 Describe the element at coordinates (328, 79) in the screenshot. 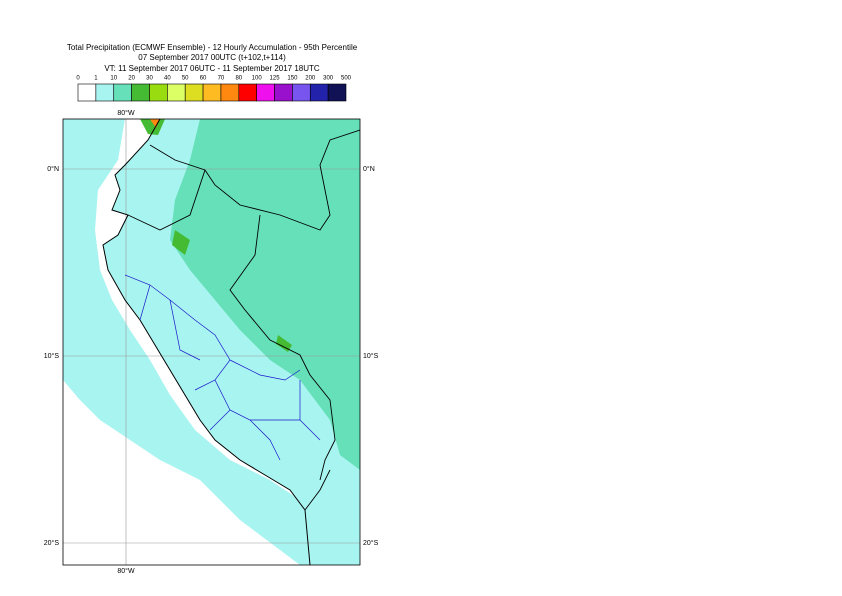

I see `legend-label: 300` at that location.